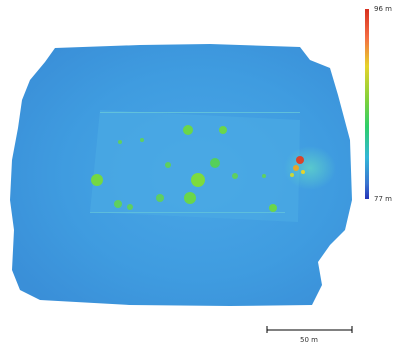 This screenshot has height=345, width=393. What do you see at coordinates (367, 104) in the screenshot?
I see `elevation-legend-bar` at bounding box center [367, 104].